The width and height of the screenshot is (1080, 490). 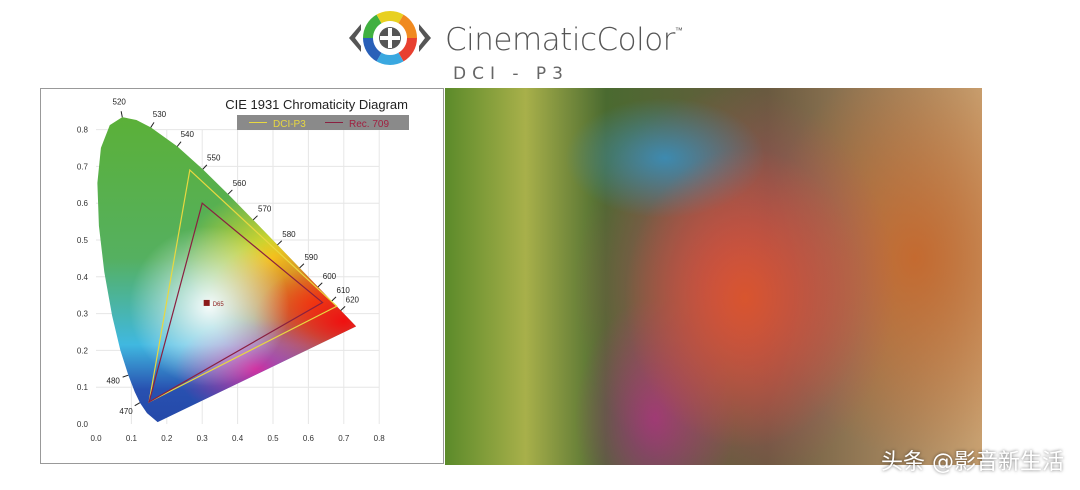 What do you see at coordinates (273, 438) in the screenshot?
I see `x-tick-label: 0.5` at bounding box center [273, 438].